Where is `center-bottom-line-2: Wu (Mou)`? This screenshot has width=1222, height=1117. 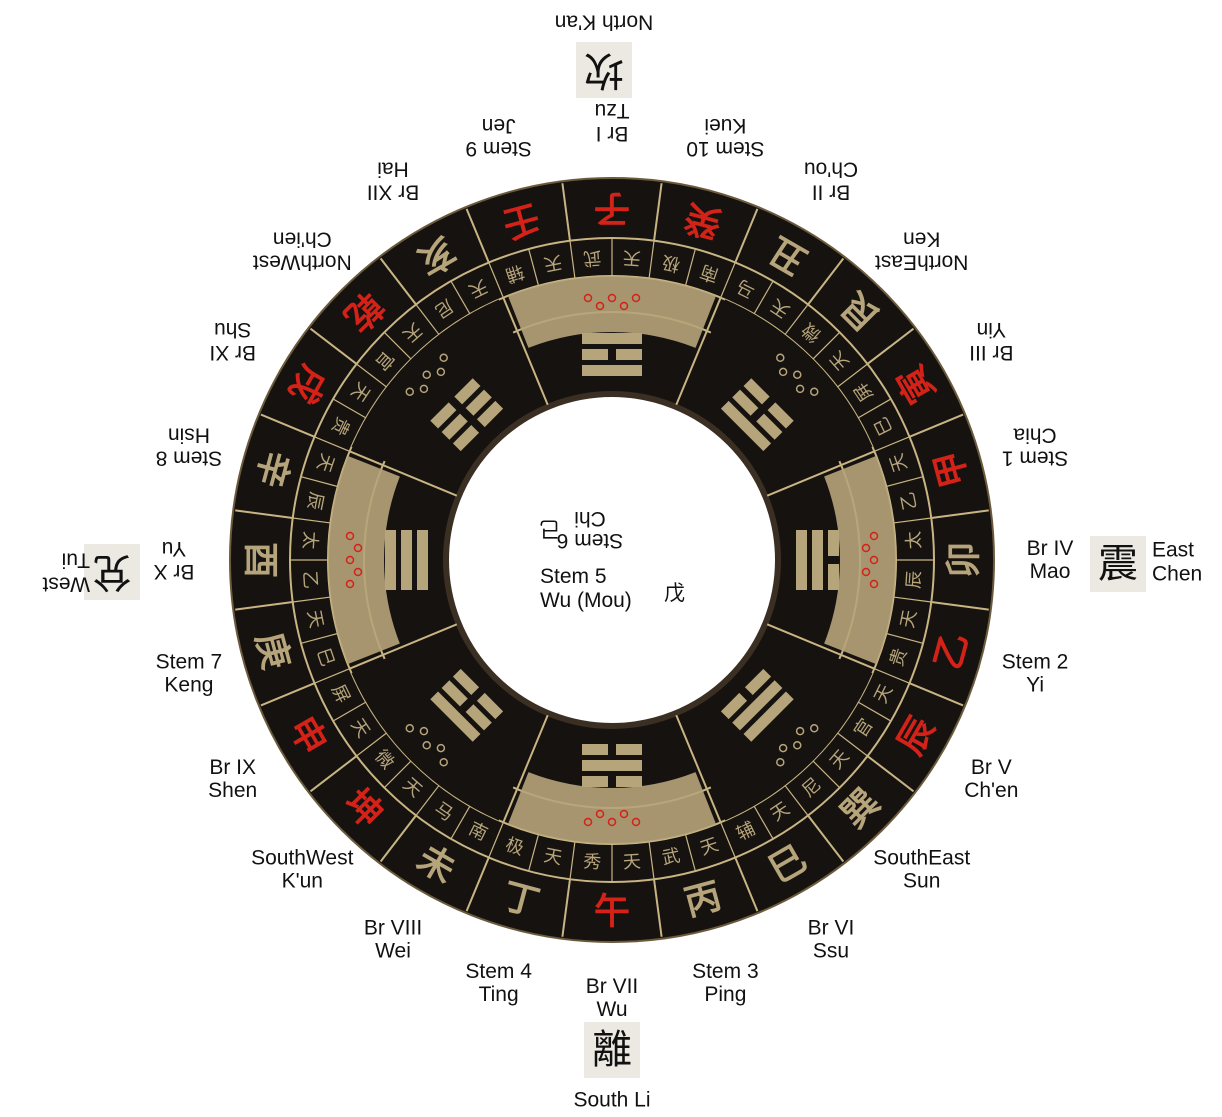
center-bottom-line-2: Wu (Mou) is located at coordinates (586, 600).